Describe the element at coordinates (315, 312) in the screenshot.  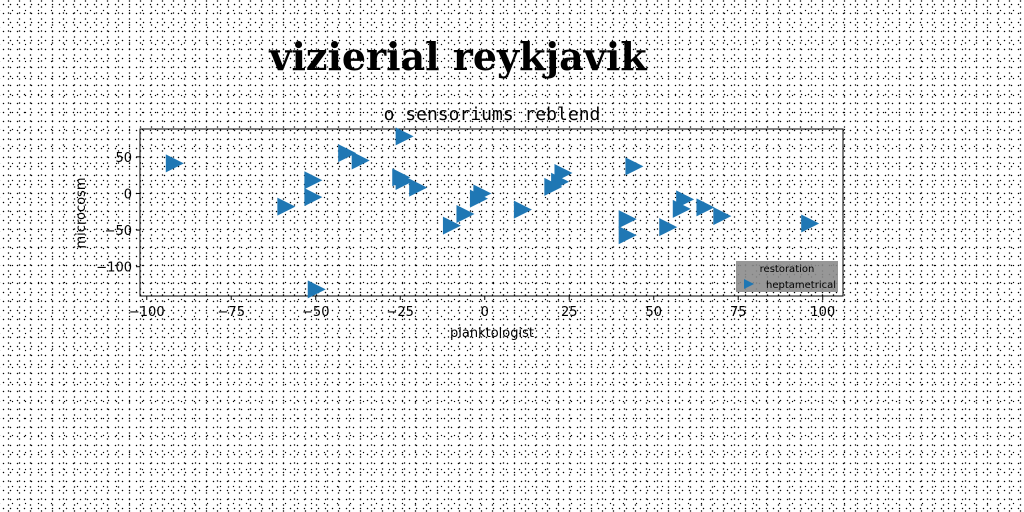
I see `x-tick-label: −50` at that location.